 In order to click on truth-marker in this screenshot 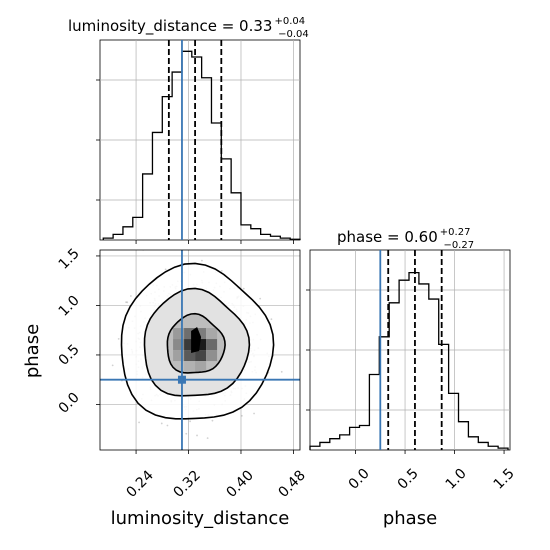, I will do `click(181, 379)`.